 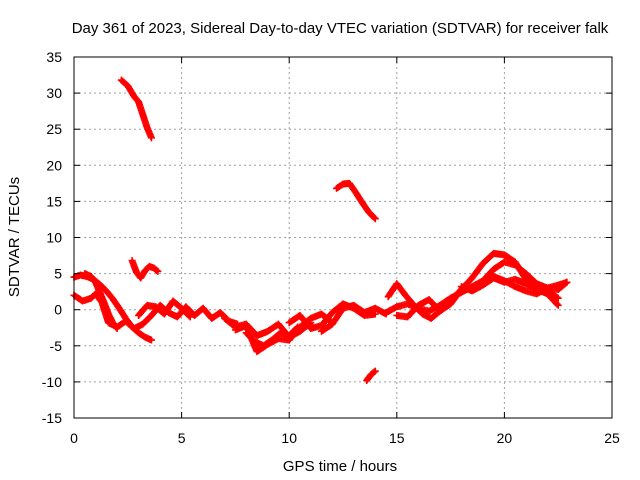 What do you see at coordinates (58, 274) in the screenshot?
I see `y-tick-label: 5` at bounding box center [58, 274].